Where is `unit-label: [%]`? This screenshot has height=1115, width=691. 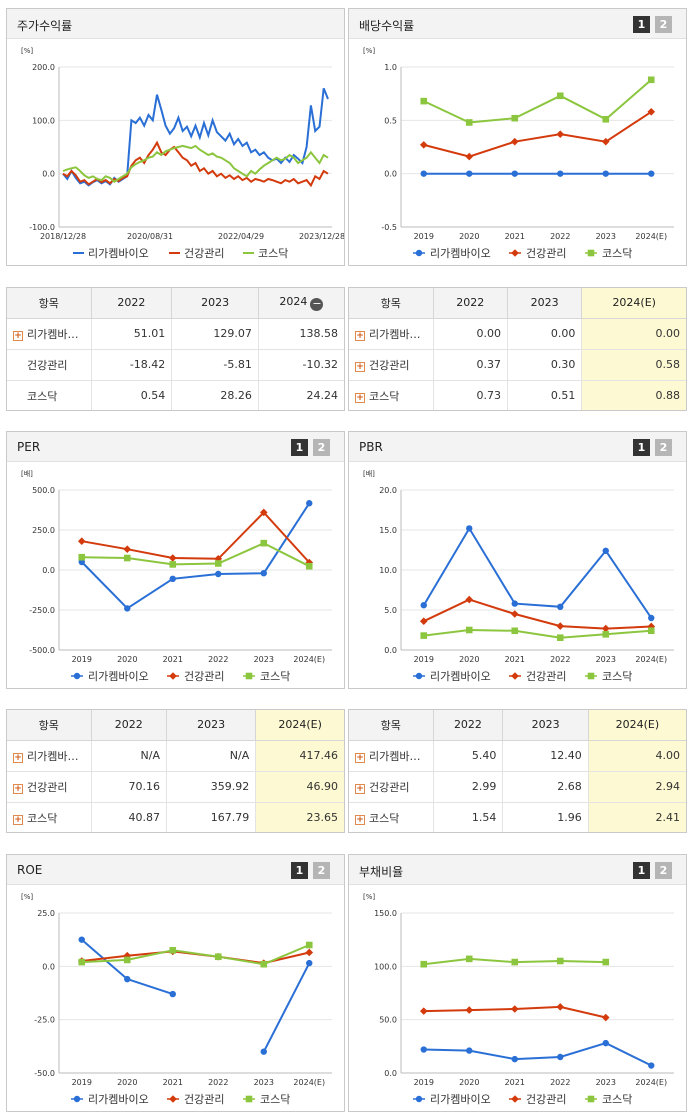 unit-label: [%] is located at coordinates (369, 897).